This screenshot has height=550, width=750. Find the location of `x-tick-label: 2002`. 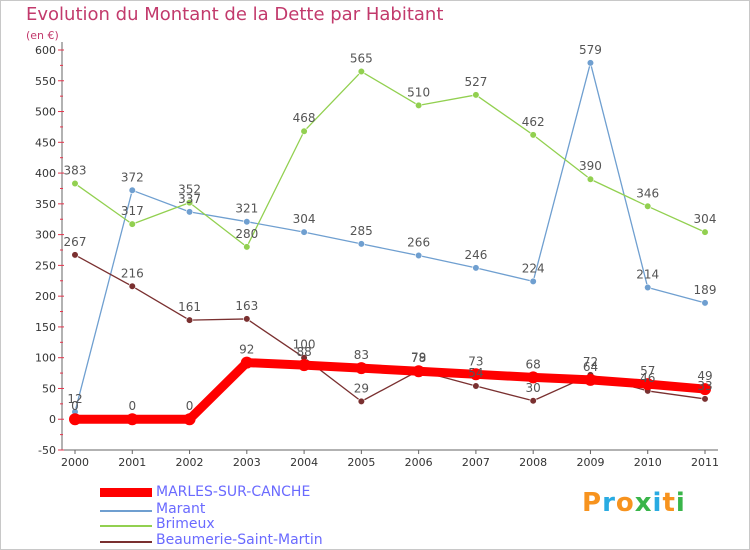

x-tick-label: 2002 is located at coordinates (190, 462).